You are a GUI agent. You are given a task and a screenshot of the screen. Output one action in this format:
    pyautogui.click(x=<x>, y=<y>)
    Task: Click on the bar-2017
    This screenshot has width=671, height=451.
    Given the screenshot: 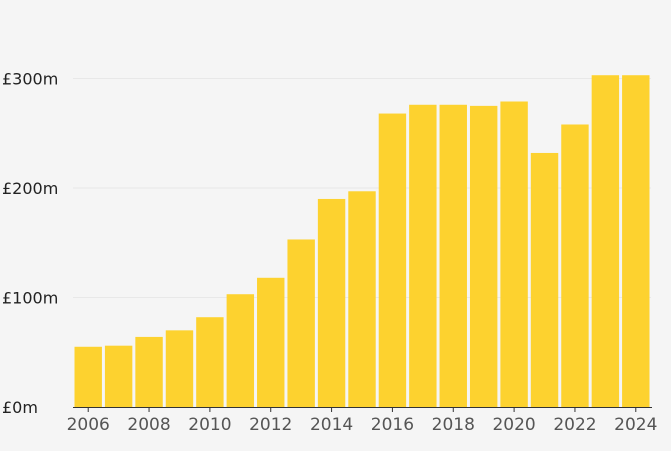 What is the action you would take?
    pyautogui.click(x=423, y=255)
    